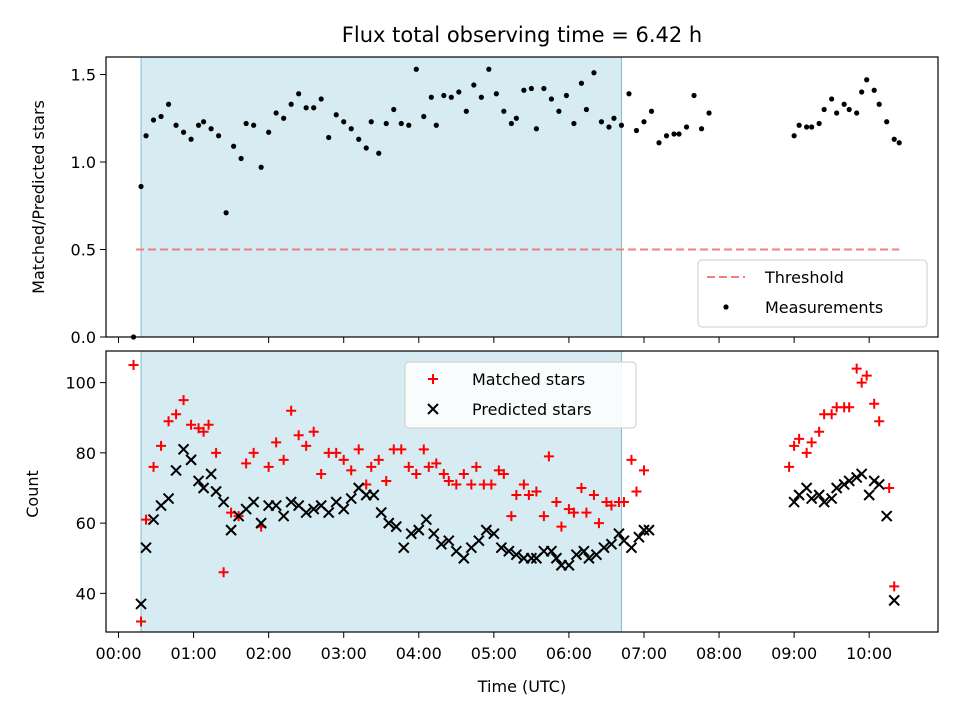 The image size is (960, 720). Describe the element at coordinates (194, 653) in the screenshot. I see `x-tick-label: 01:00` at that location.